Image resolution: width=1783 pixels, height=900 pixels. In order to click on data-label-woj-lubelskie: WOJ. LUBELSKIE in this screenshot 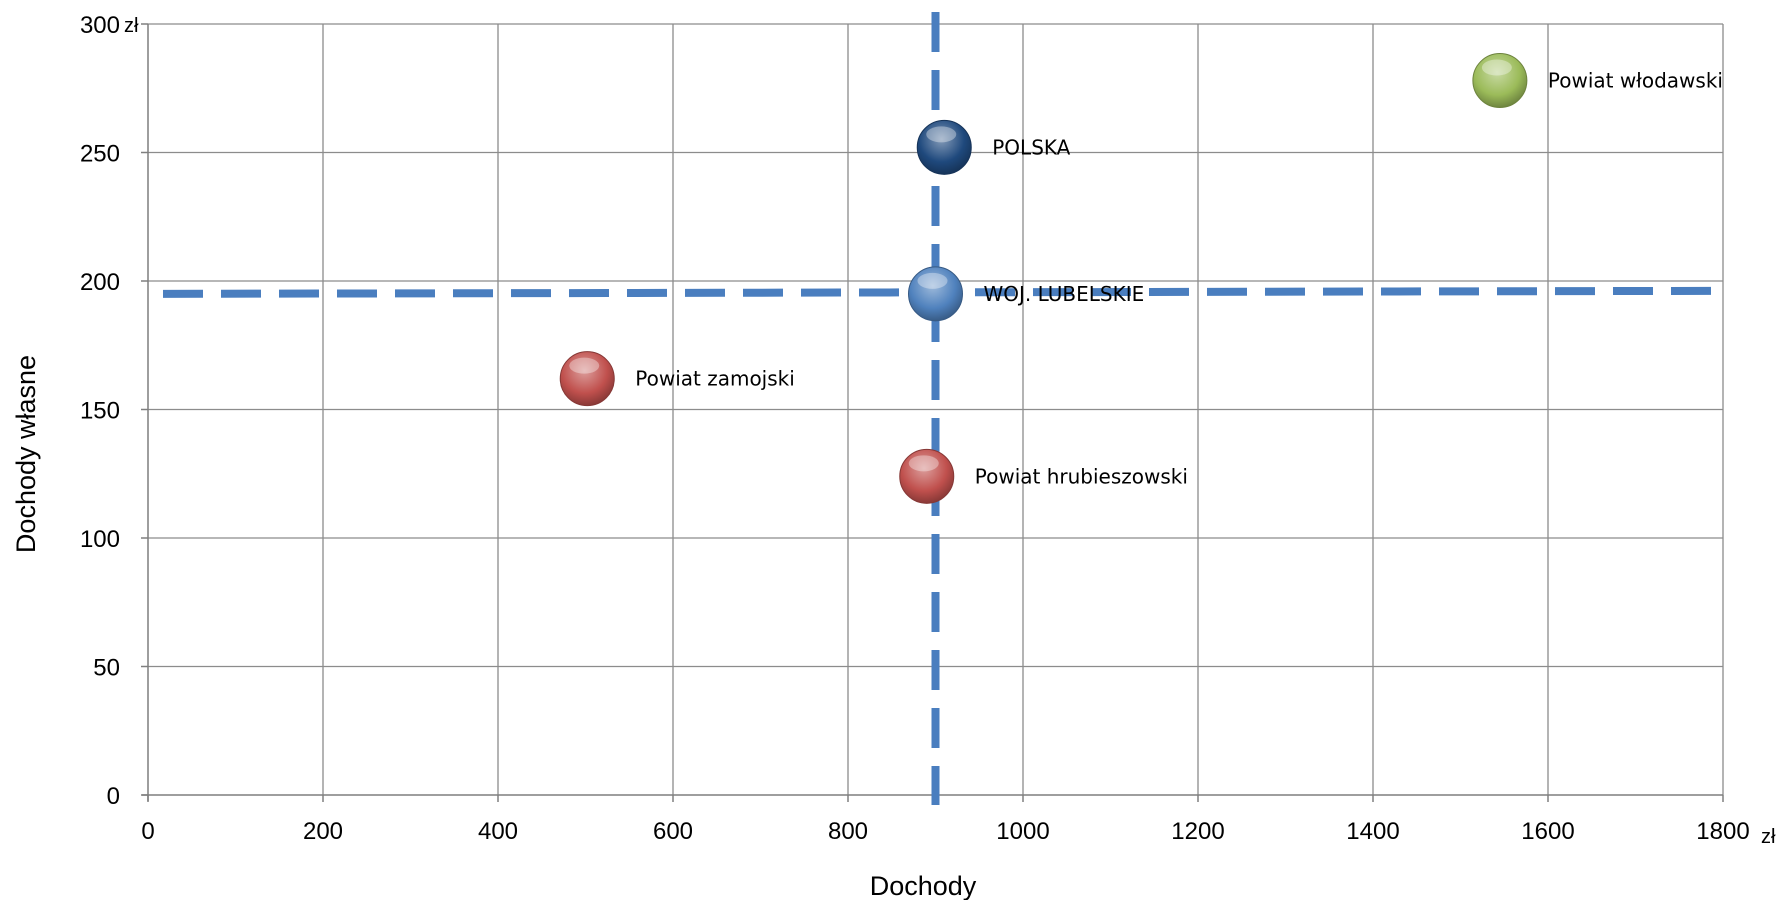, I will do `click(1064, 294)`.